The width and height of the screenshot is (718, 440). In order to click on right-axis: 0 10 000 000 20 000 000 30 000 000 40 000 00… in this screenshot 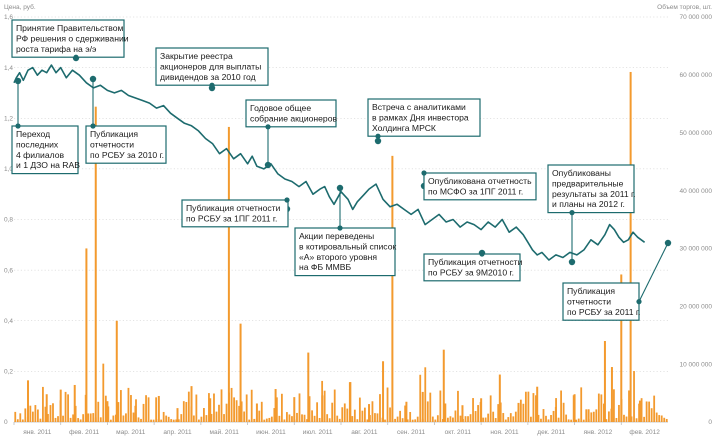, I will do `click(695, 220)`.